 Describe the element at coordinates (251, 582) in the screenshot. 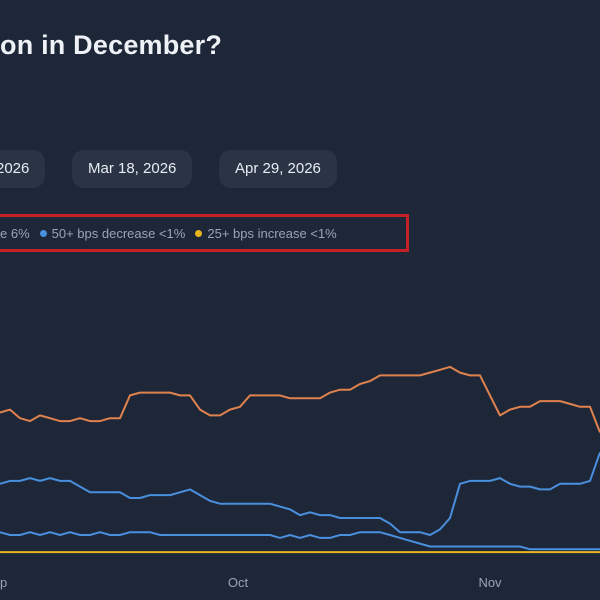

I see `x-axis-ticks: p Oct Nov` at that location.